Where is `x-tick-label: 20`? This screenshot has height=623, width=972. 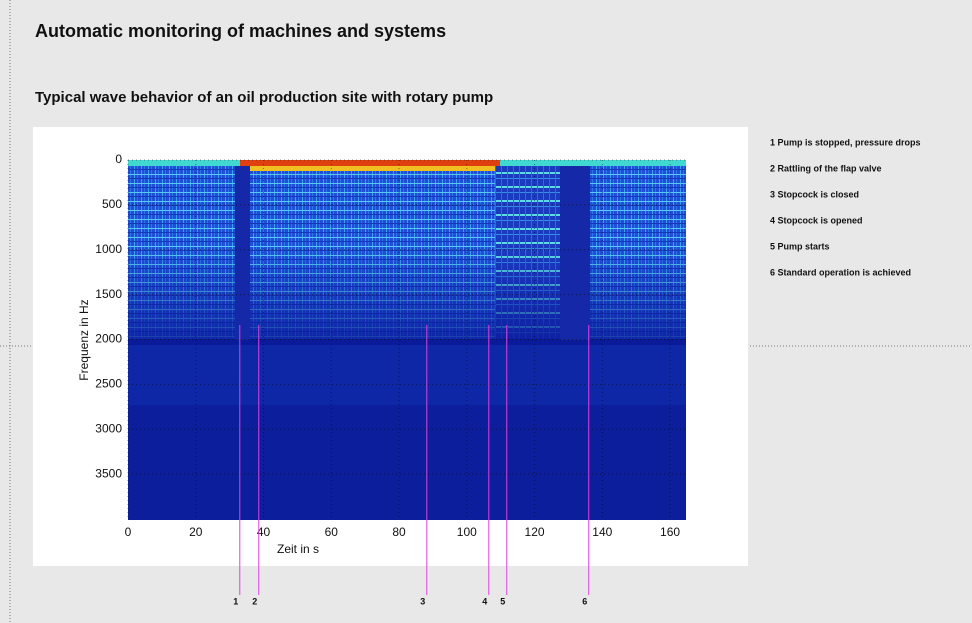 x-tick-label: 20 is located at coordinates (196, 532).